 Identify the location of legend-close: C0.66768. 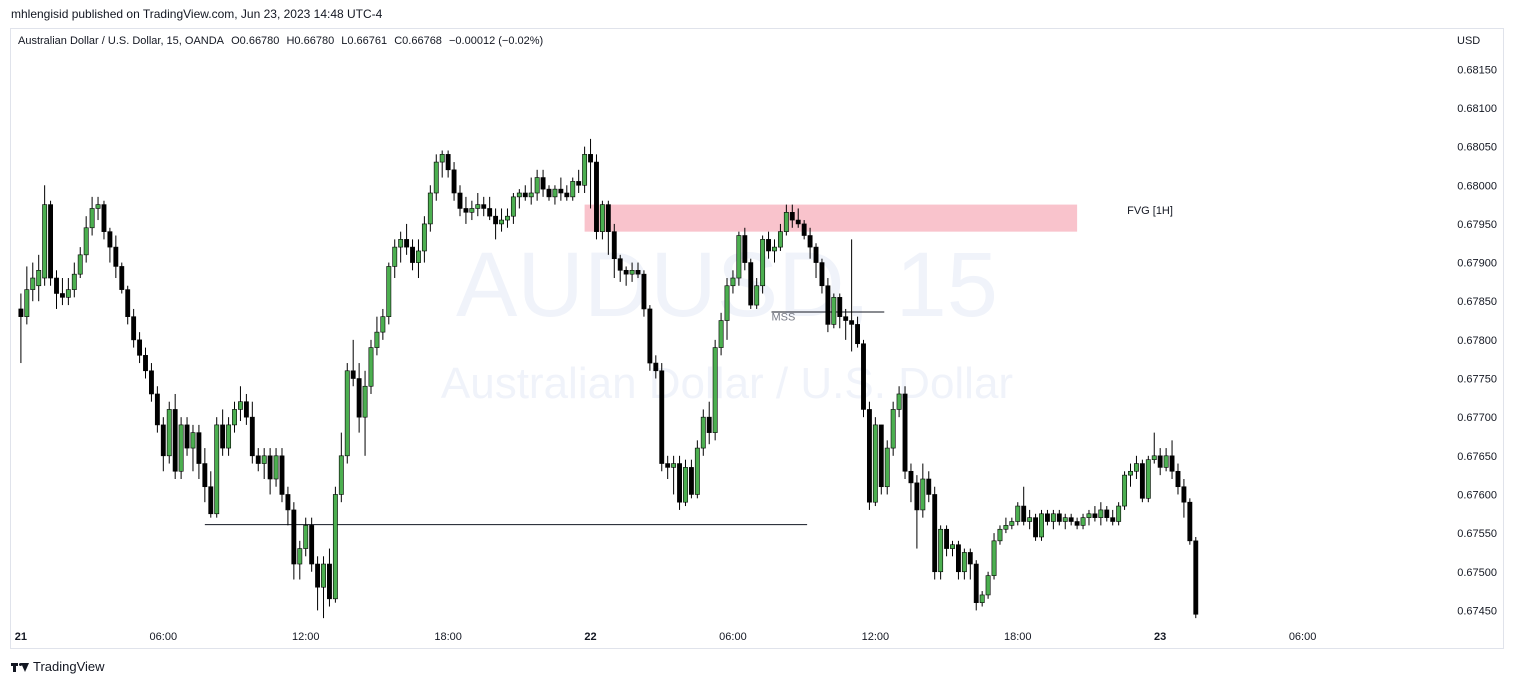
(418, 41).